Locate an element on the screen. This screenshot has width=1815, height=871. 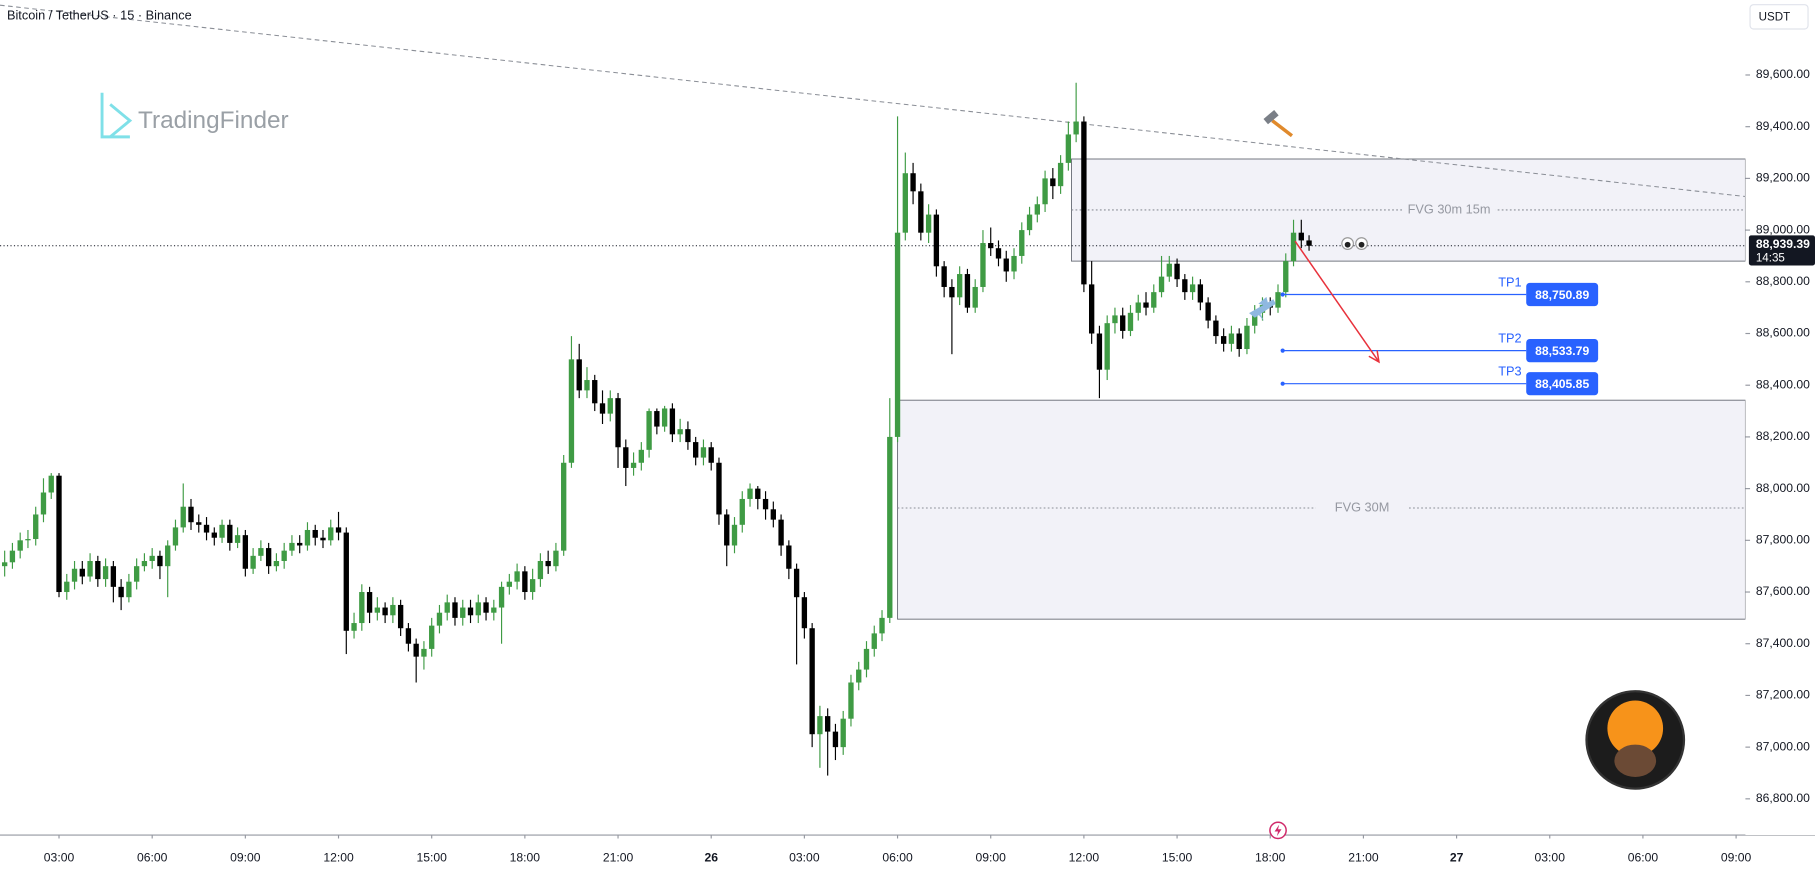
plane-wing is located at coordinates (1263, 309).